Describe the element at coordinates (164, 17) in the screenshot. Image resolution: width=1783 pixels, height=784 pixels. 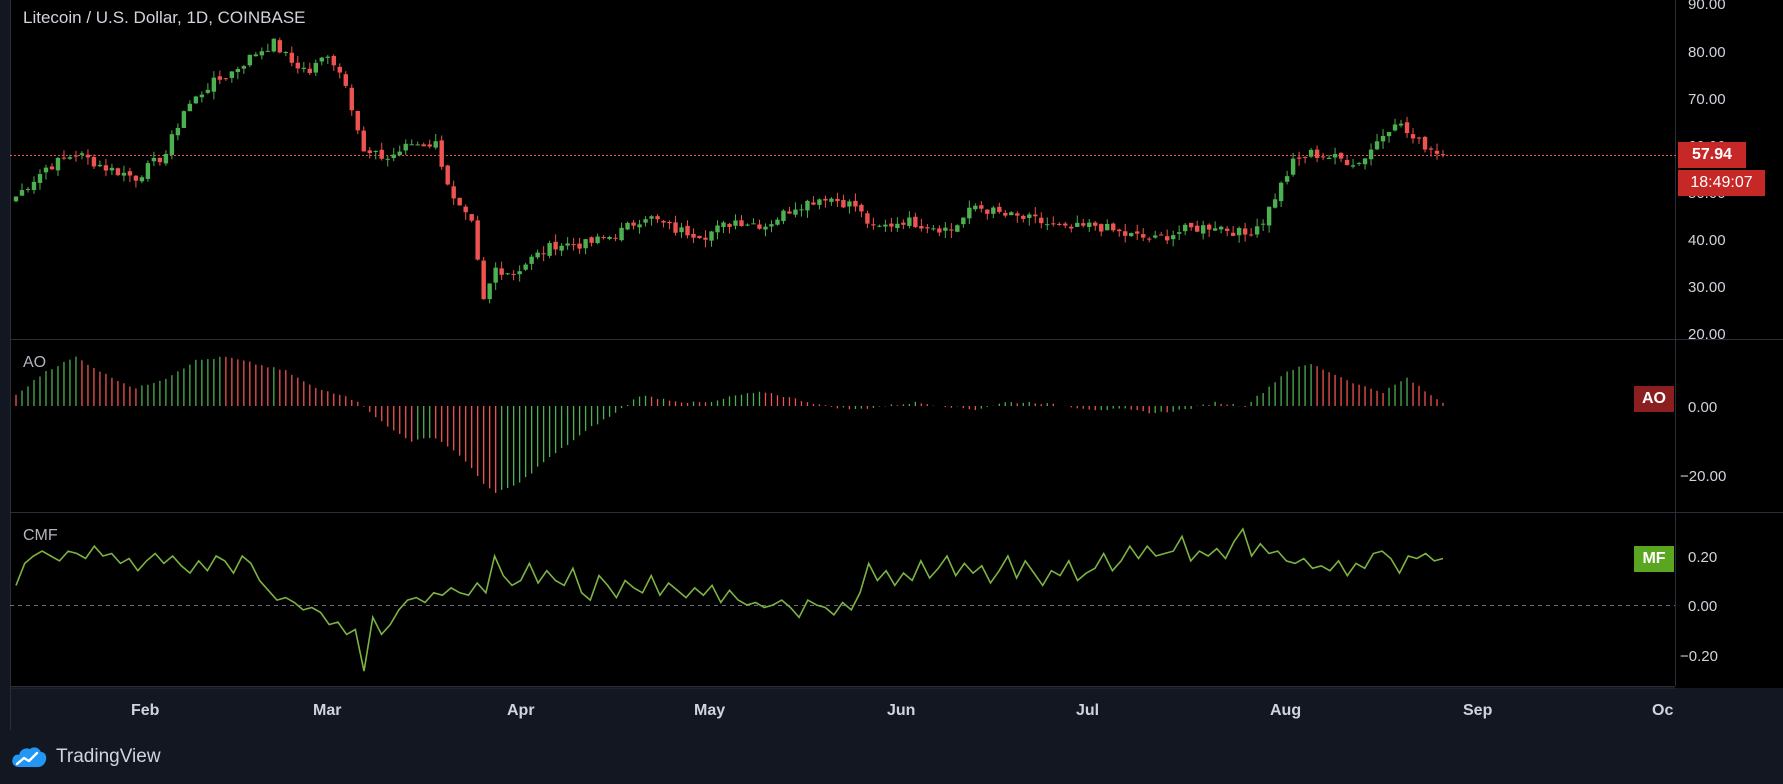
I see `chart-title: Litecoin / U.S. Dollar, 1D, COINBASE` at that location.